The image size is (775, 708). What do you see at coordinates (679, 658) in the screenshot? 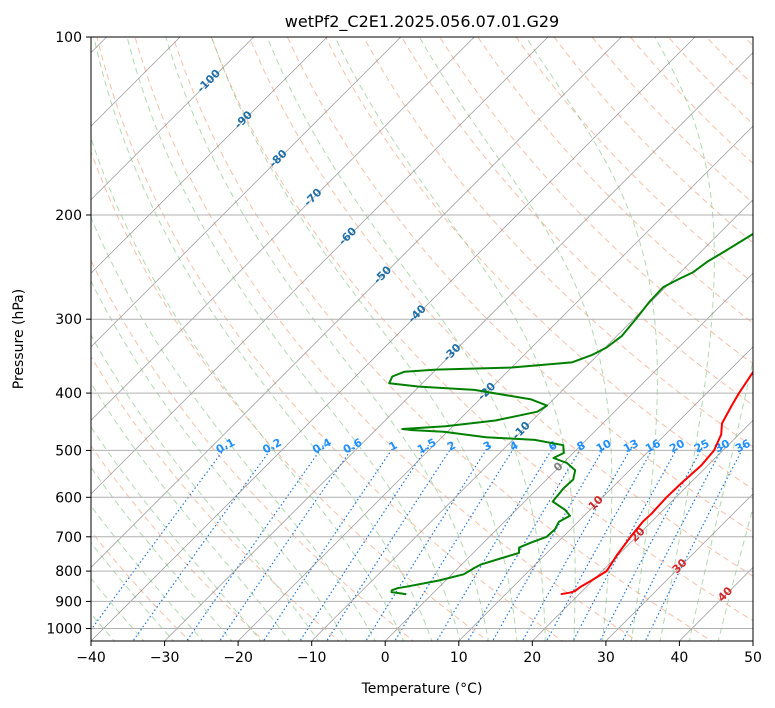
I see `x-tick-label: 40` at bounding box center [679, 658].